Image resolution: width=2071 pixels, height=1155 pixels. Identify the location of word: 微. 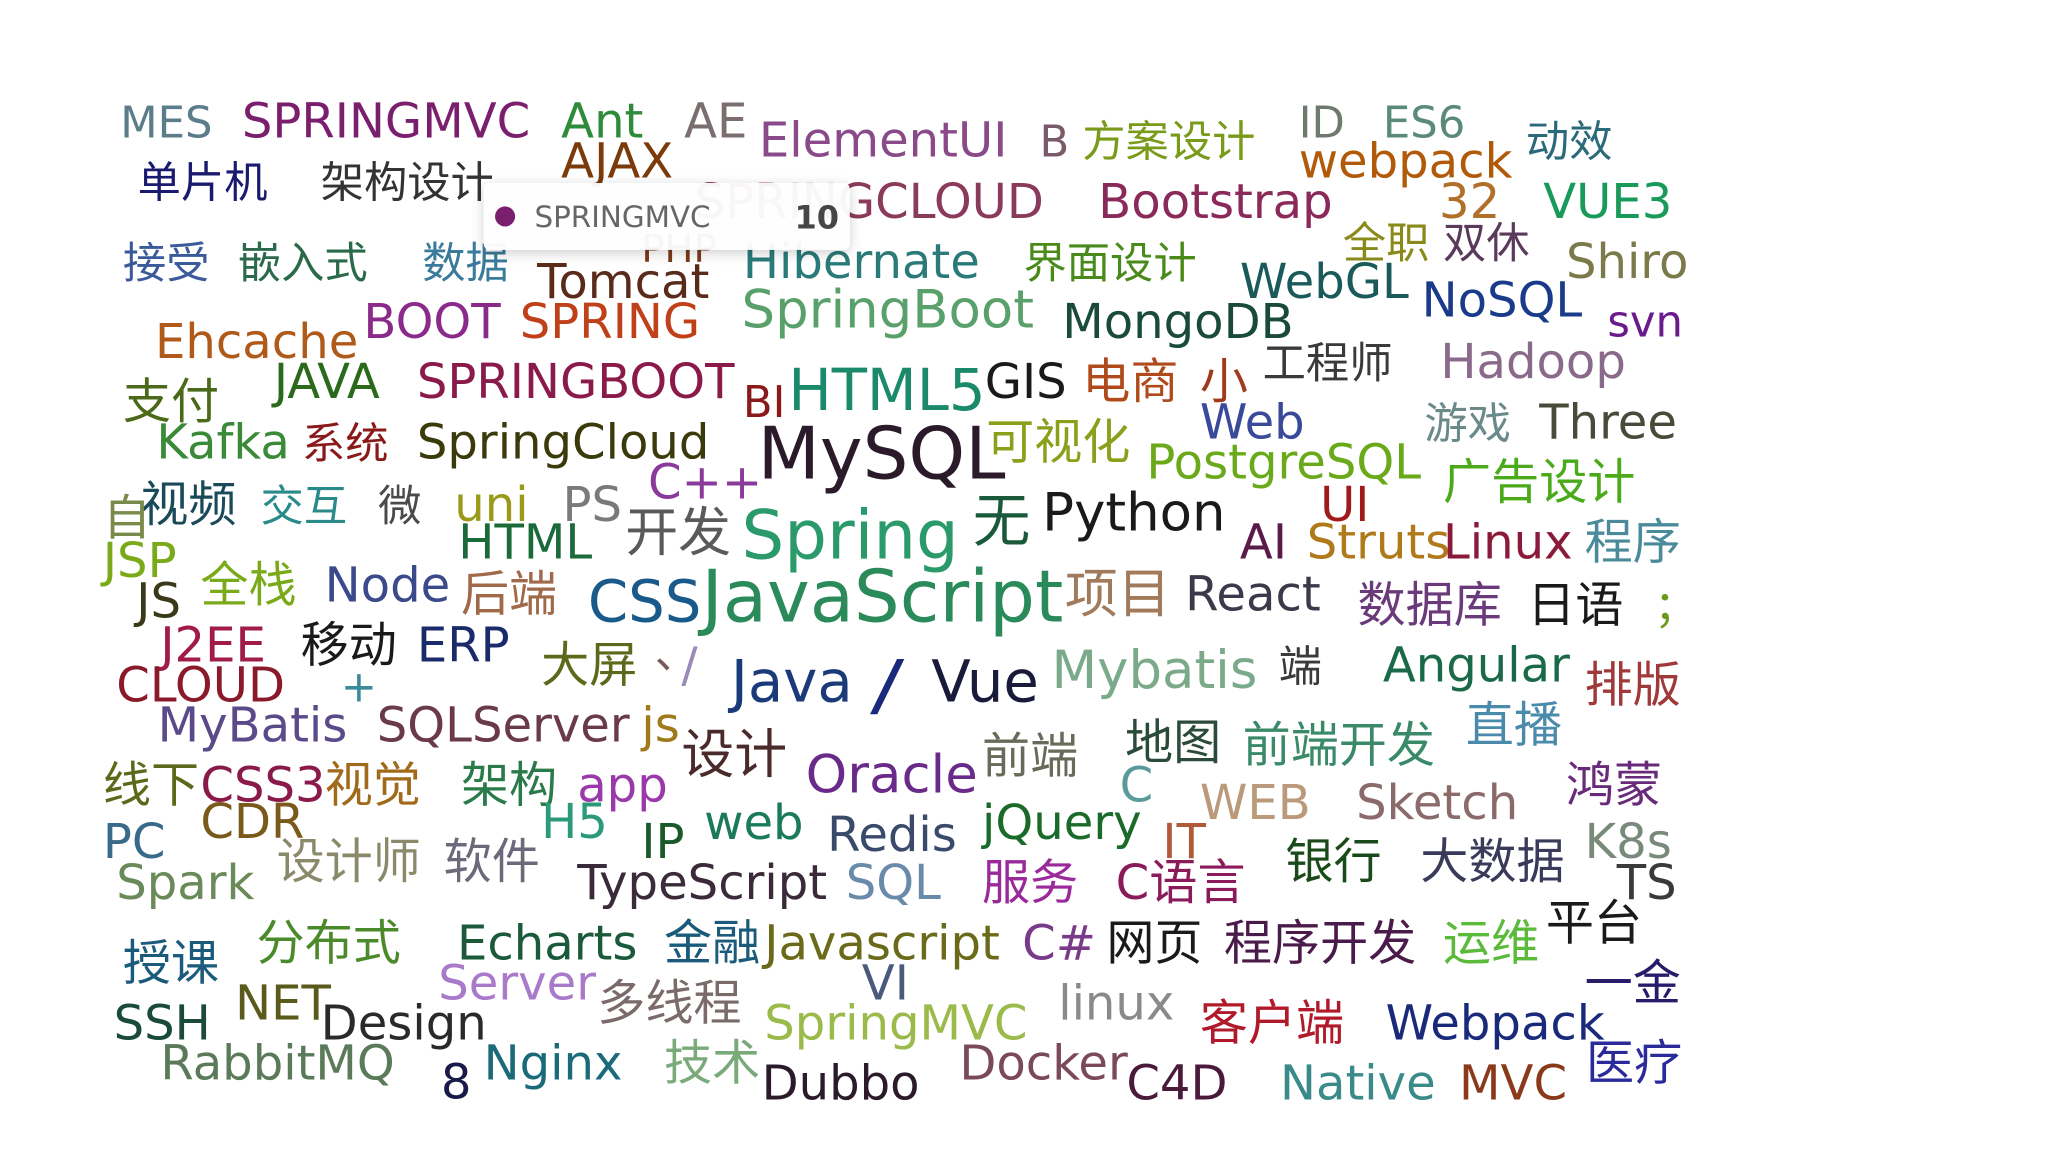
(399, 507).